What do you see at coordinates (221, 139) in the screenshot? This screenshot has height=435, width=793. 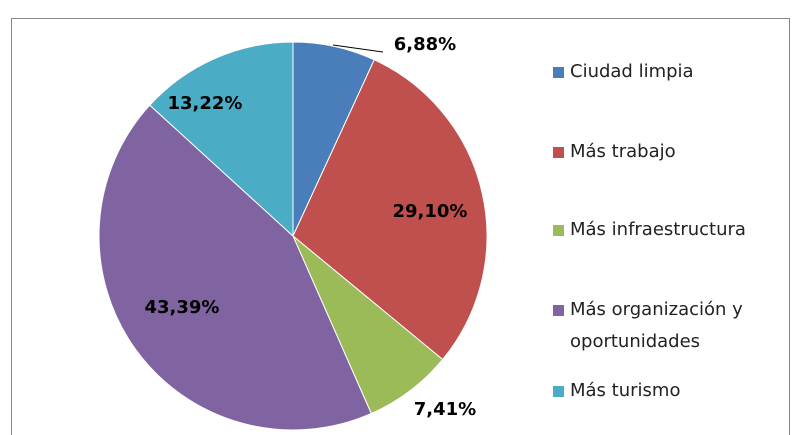 I see `pie-slice` at bounding box center [221, 139].